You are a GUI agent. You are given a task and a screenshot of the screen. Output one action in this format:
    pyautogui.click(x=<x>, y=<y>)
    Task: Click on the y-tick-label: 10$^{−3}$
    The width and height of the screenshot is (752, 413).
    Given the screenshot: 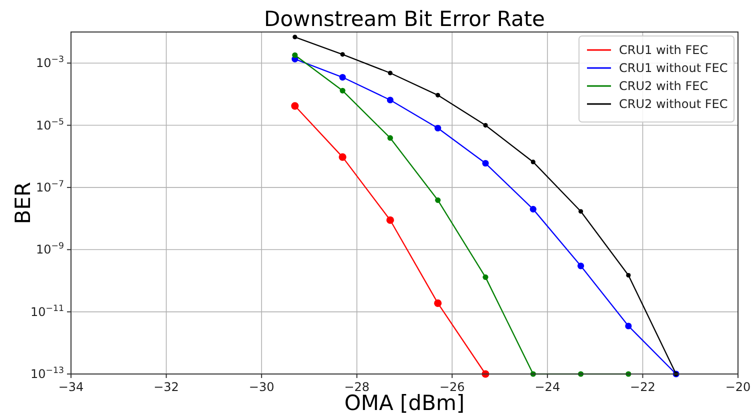 What is the action you would take?
    pyautogui.click(x=50, y=62)
    